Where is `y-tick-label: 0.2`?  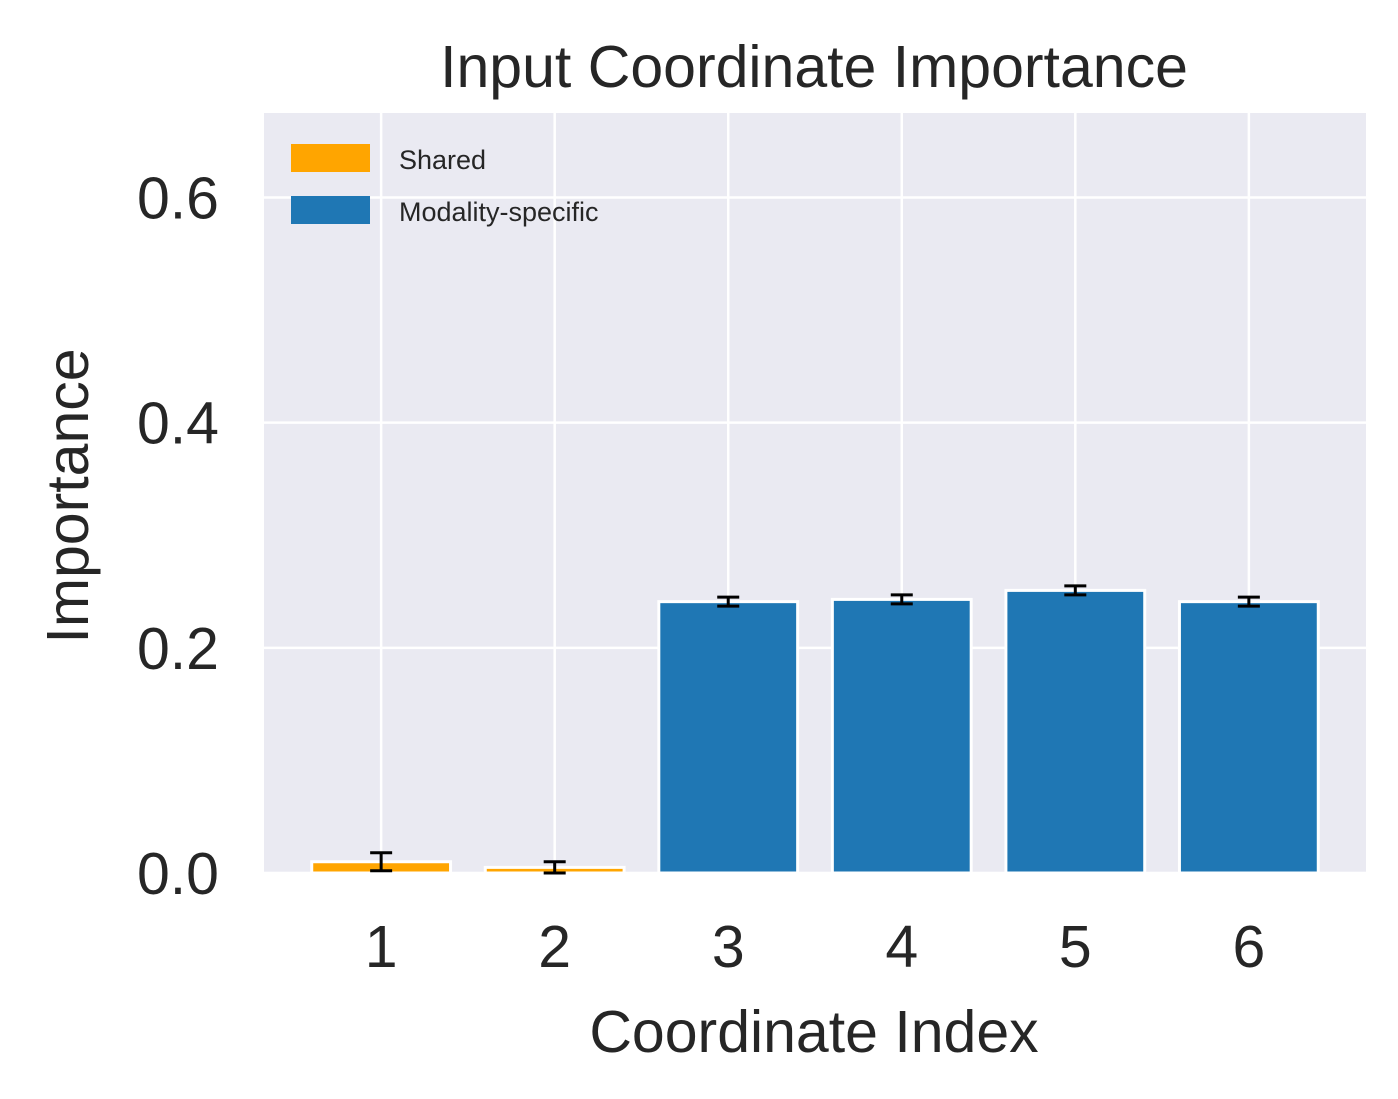 y-tick-label: 0.2 is located at coordinates (178, 649).